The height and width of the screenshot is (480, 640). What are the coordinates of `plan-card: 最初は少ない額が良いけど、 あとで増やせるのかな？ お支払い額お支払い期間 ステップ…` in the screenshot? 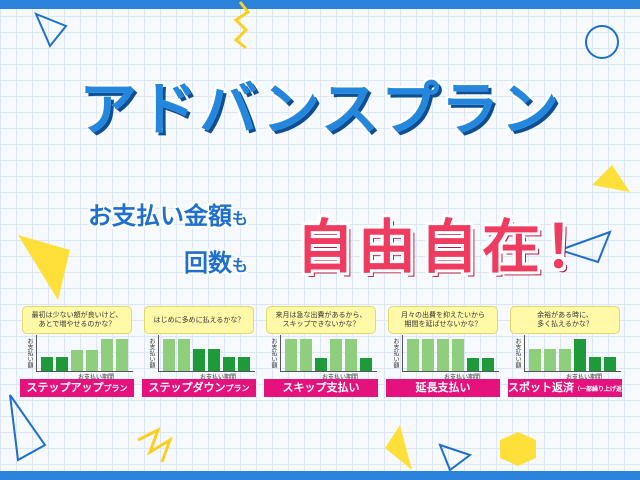 It's located at (77, 349).